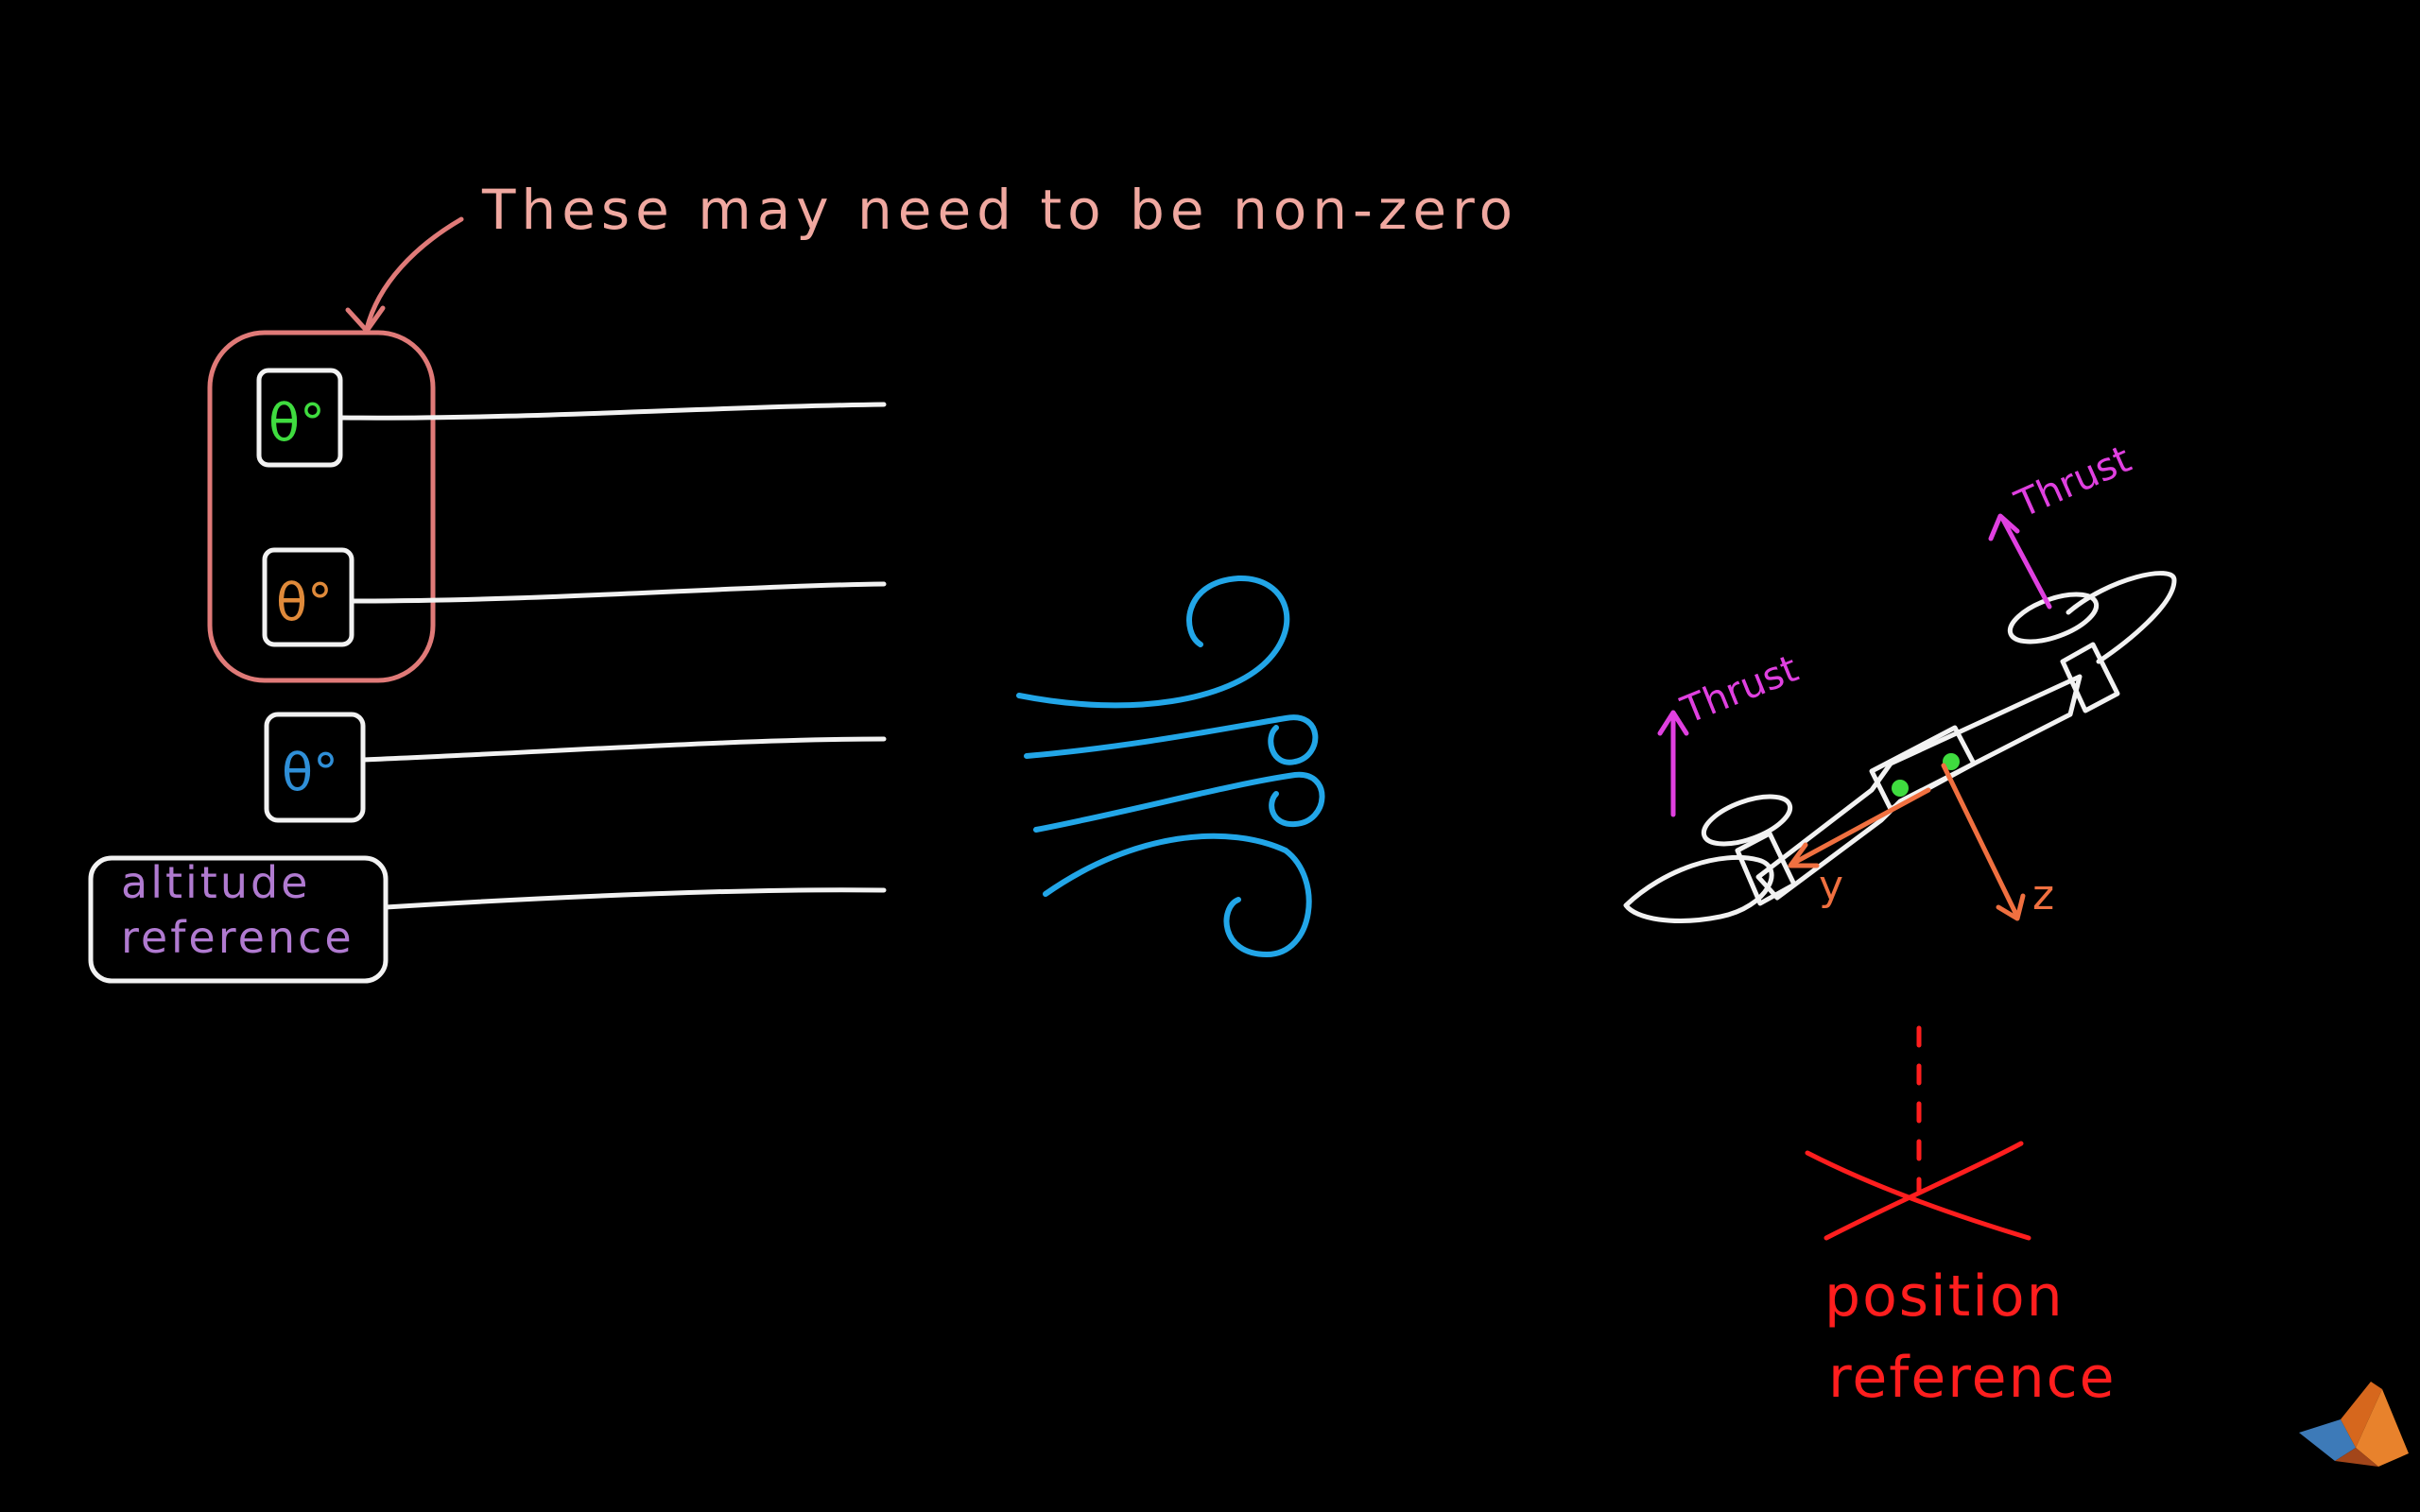  I want to click on position-reference-line2: reference, so click(1972, 1378).